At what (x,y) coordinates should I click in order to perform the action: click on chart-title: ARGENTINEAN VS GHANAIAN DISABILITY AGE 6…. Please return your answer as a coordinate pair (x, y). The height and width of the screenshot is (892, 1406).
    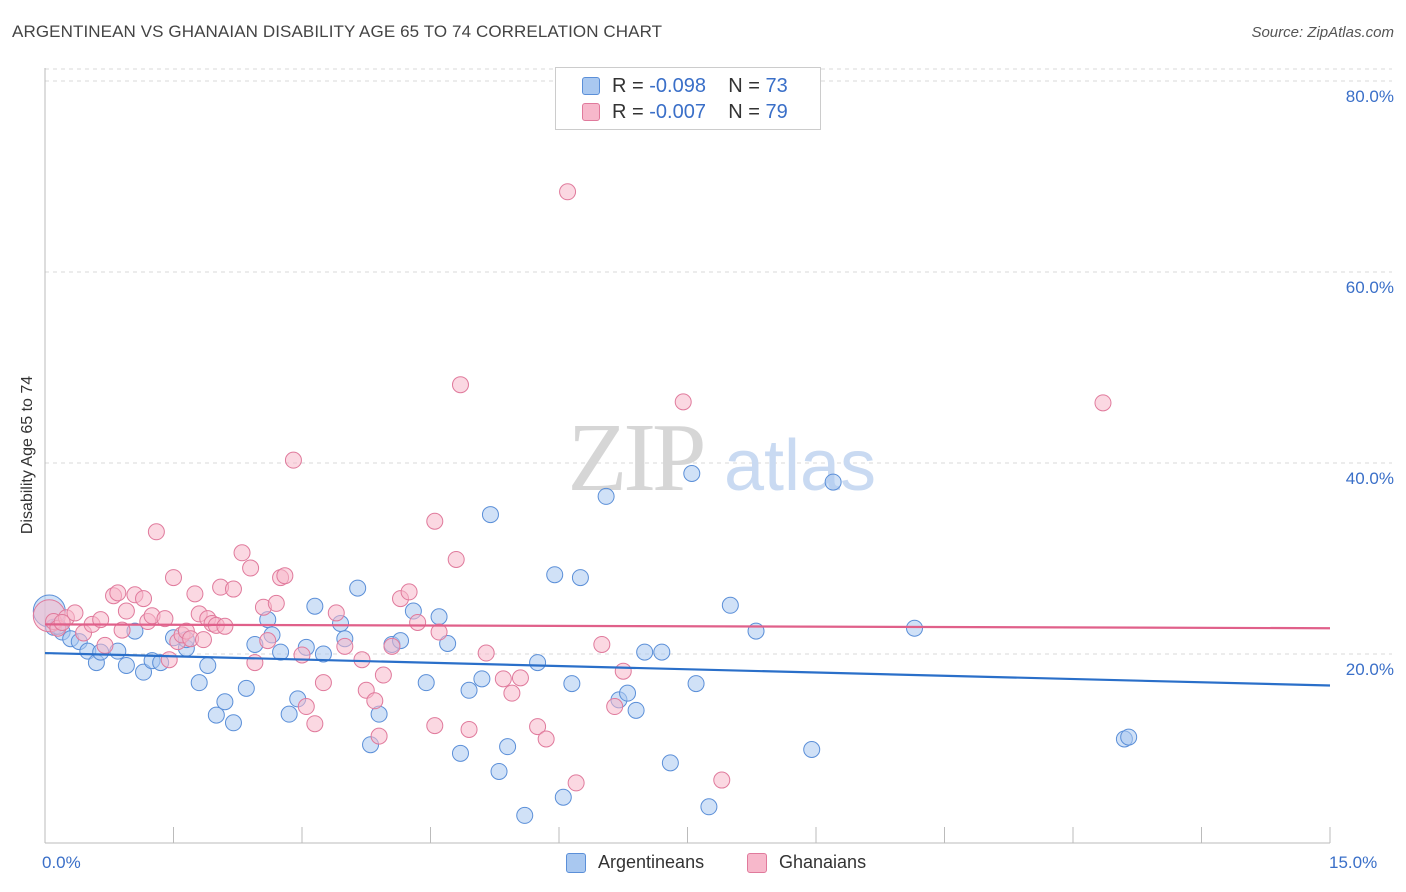
    Looking at the image, I should click on (337, 31).